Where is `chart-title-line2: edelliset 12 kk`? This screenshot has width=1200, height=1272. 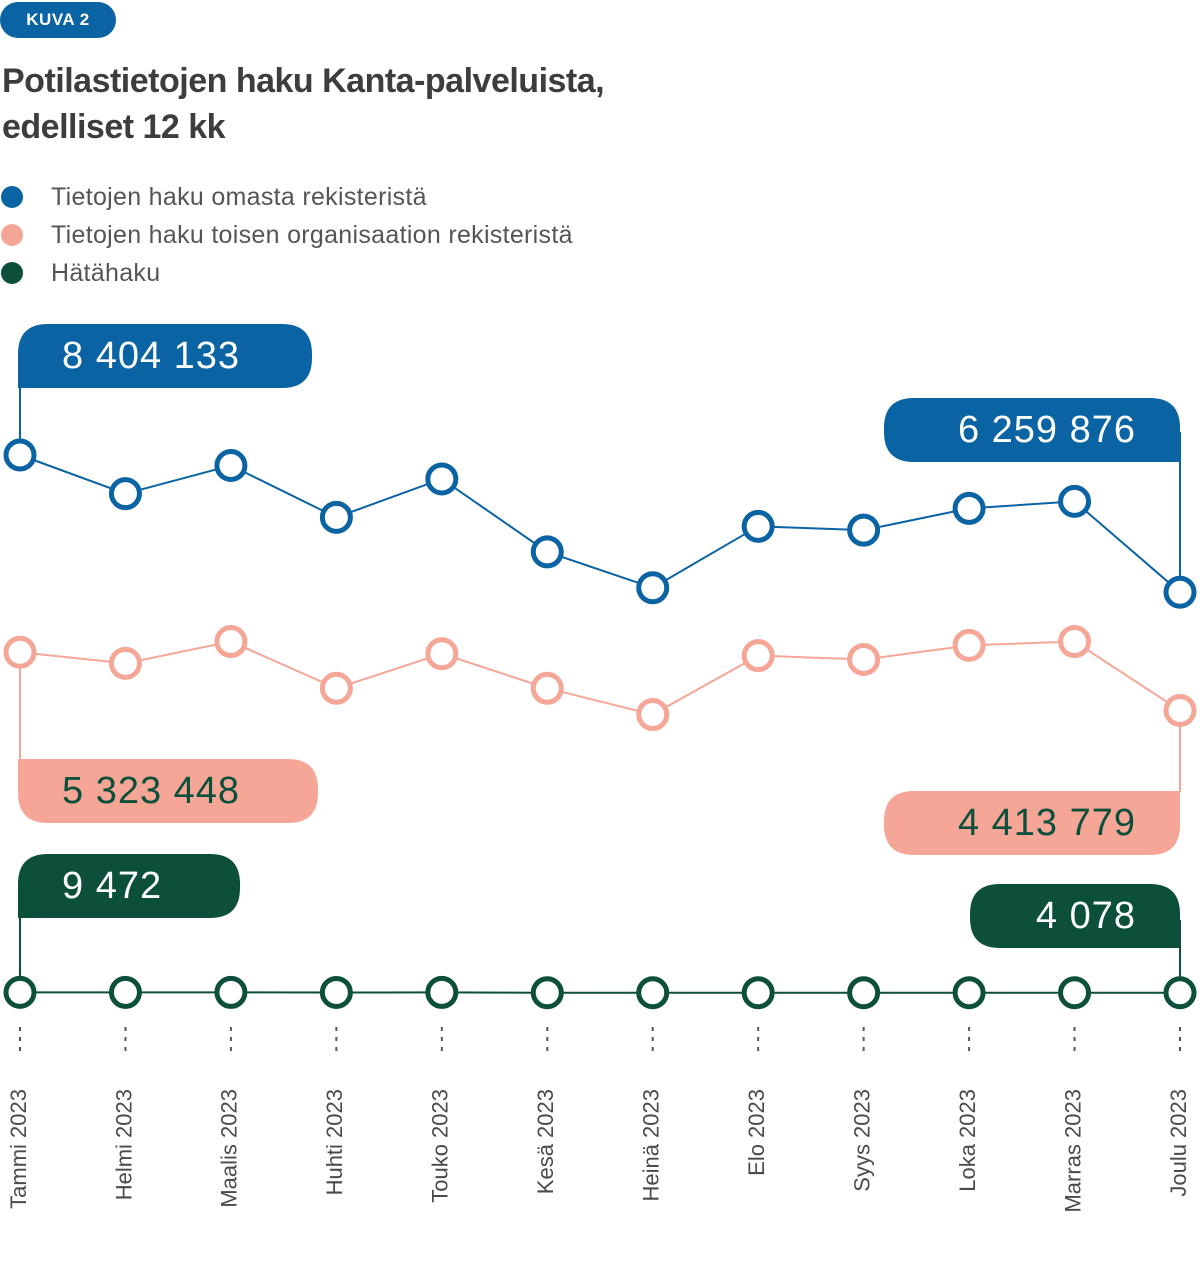 chart-title-line2: edelliset 12 kk is located at coordinates (114, 127).